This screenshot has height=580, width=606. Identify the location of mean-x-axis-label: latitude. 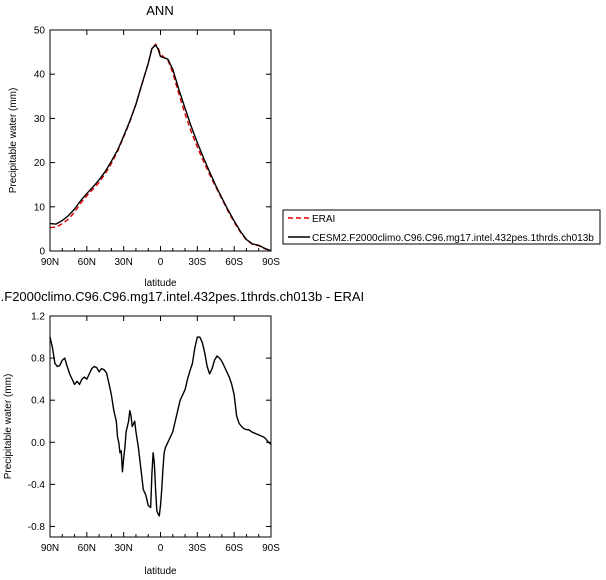
(160, 283).